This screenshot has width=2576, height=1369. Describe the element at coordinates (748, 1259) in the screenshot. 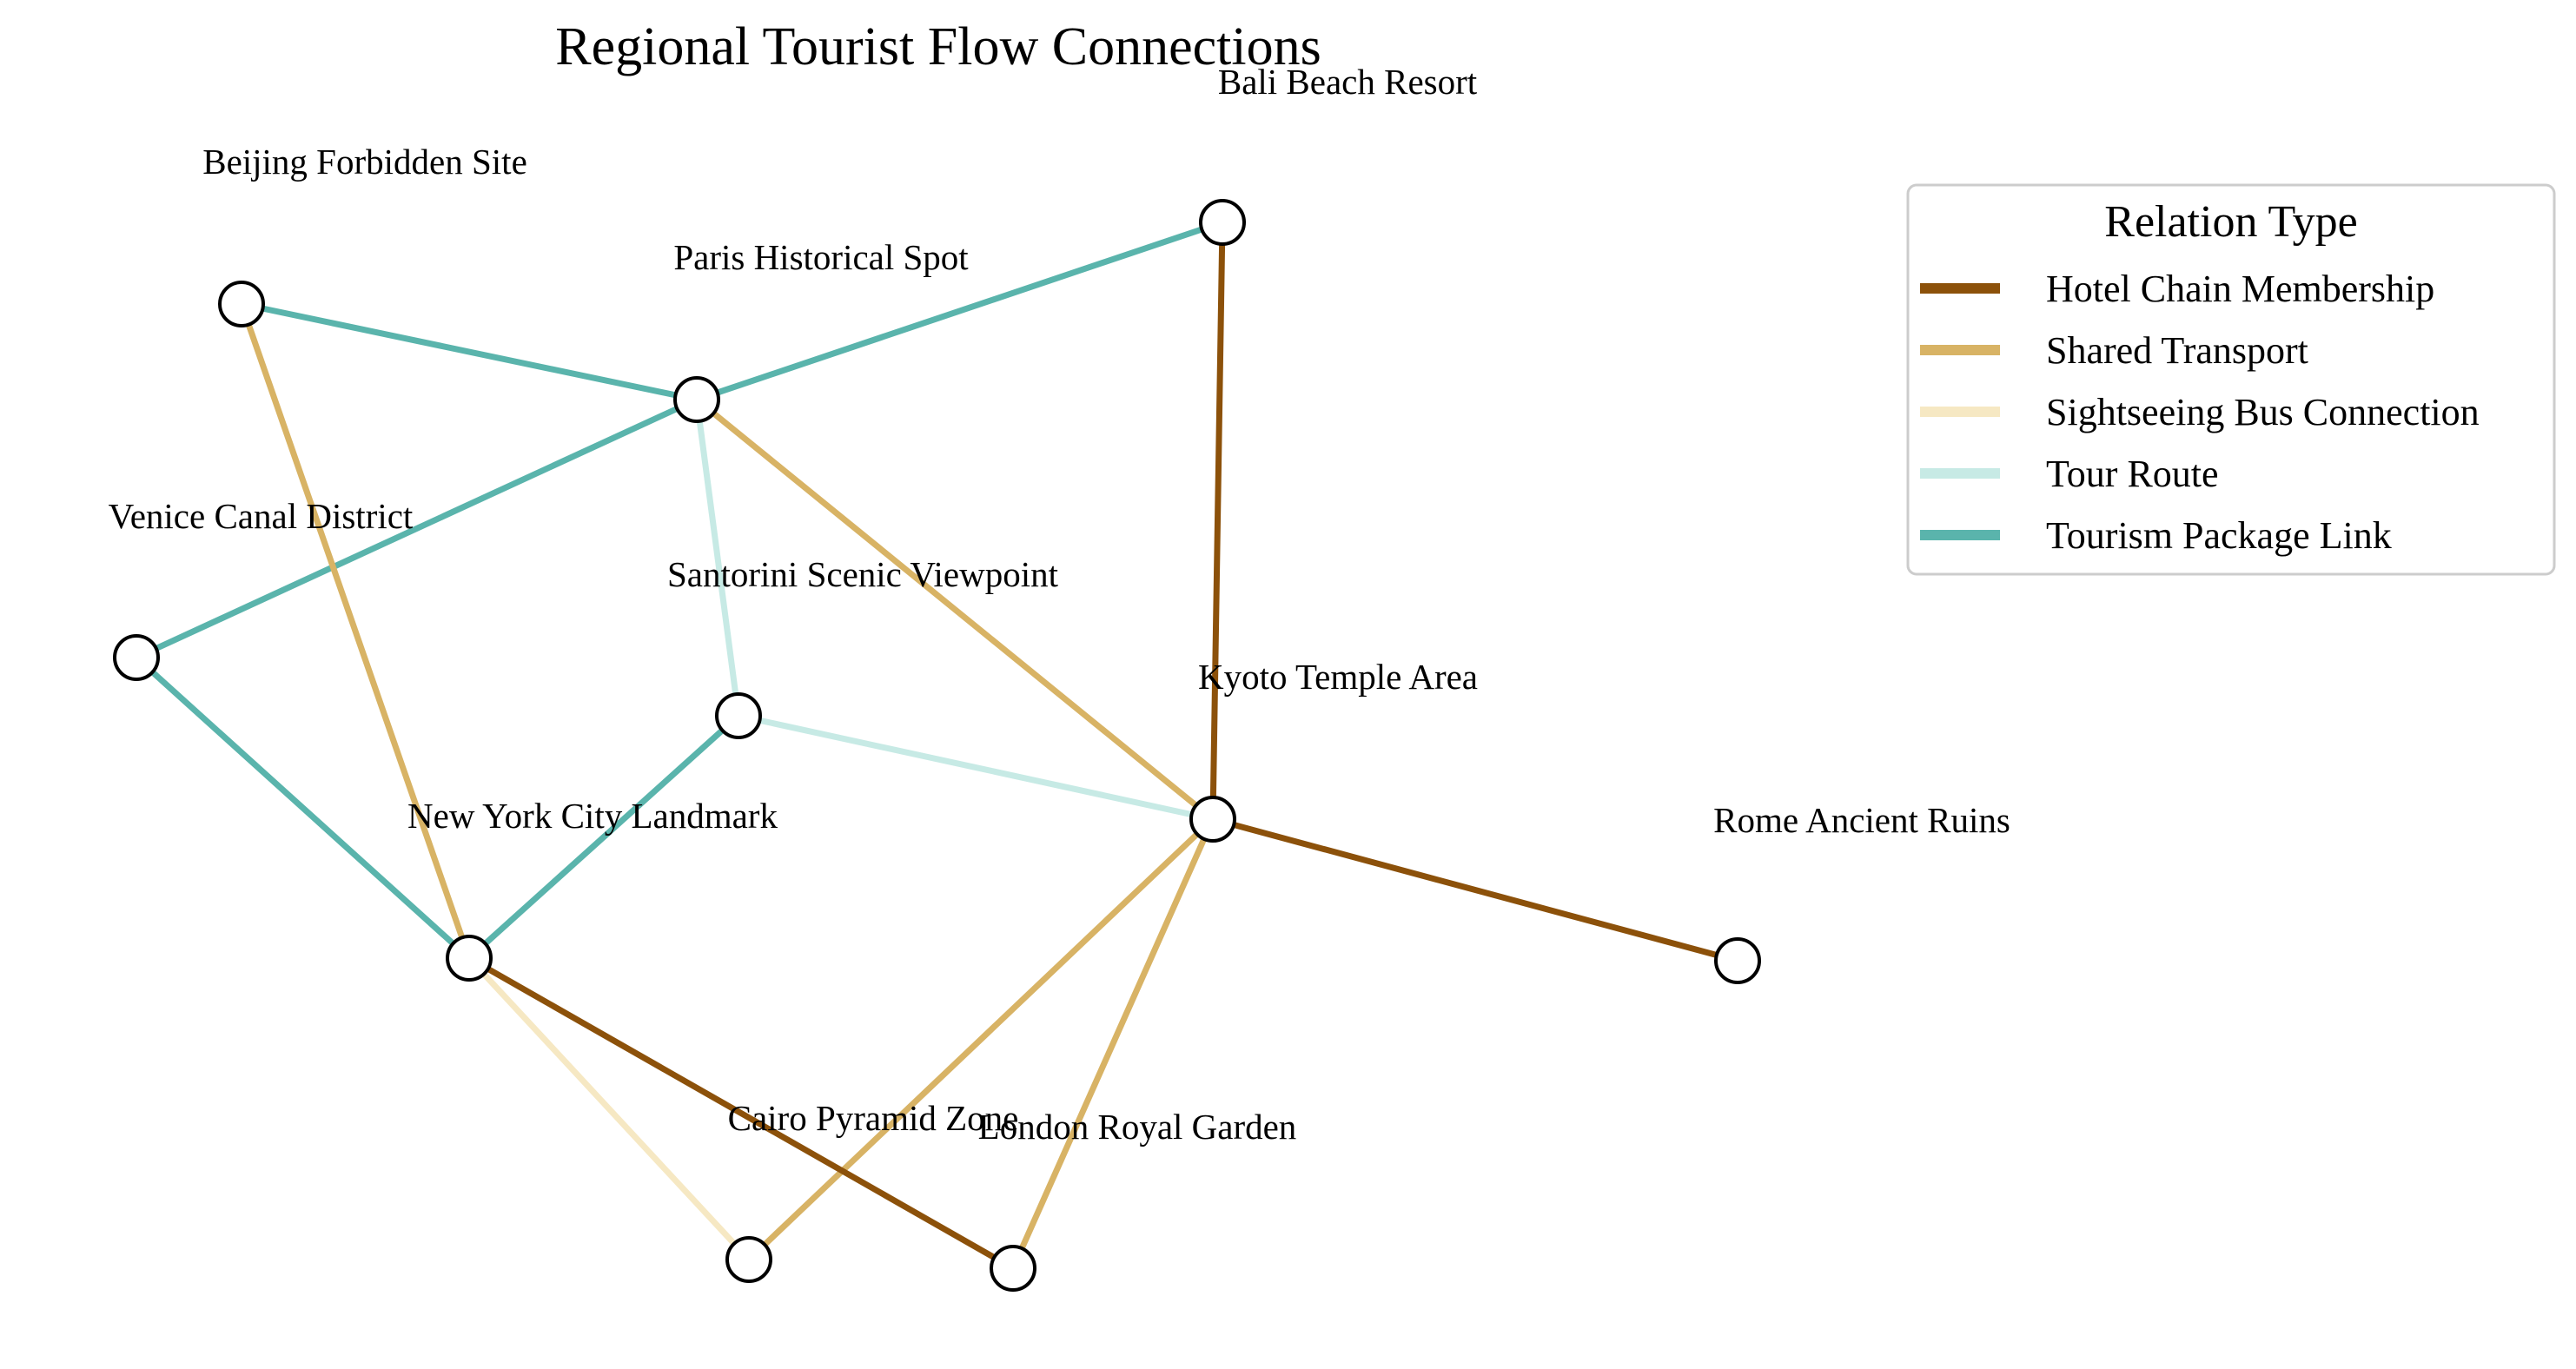

I see `node-cairo` at that location.